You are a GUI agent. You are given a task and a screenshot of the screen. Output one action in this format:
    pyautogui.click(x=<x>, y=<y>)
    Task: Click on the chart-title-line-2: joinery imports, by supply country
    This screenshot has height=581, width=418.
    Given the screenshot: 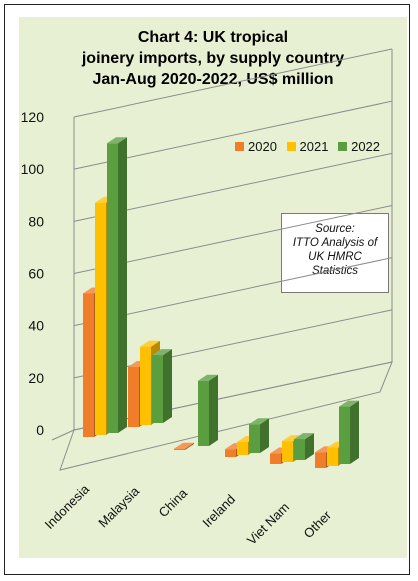 What is the action you would take?
    pyautogui.click(x=213, y=58)
    